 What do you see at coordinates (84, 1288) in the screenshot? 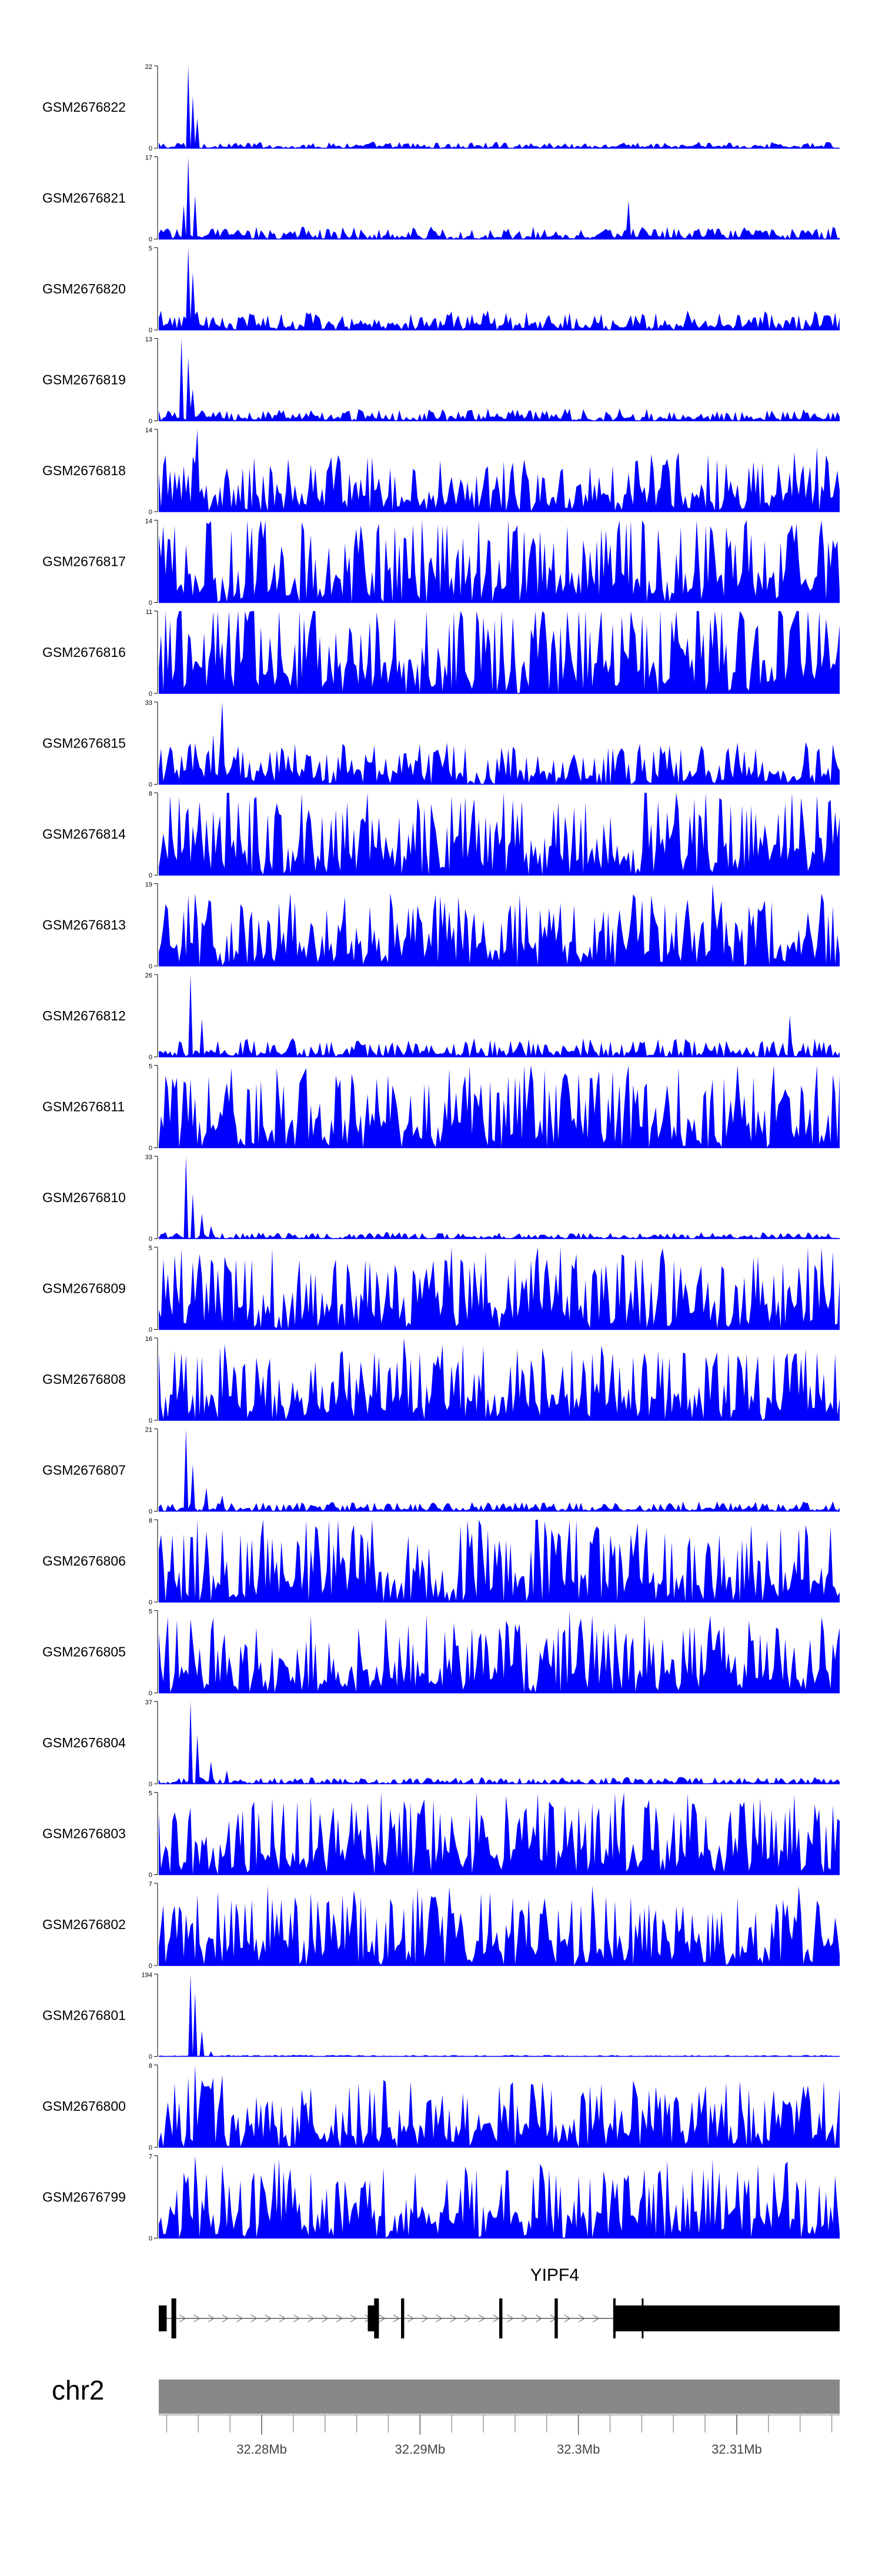
I see `track-label: GSM2676809` at bounding box center [84, 1288].